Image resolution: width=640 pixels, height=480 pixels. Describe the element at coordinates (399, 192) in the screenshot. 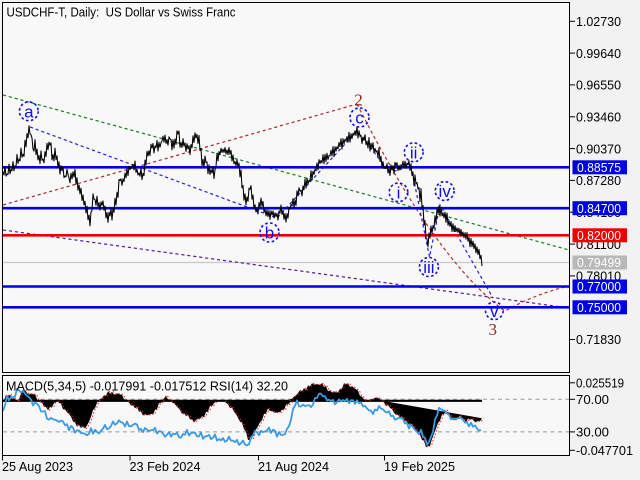

I see `svg-text: i` at that location.